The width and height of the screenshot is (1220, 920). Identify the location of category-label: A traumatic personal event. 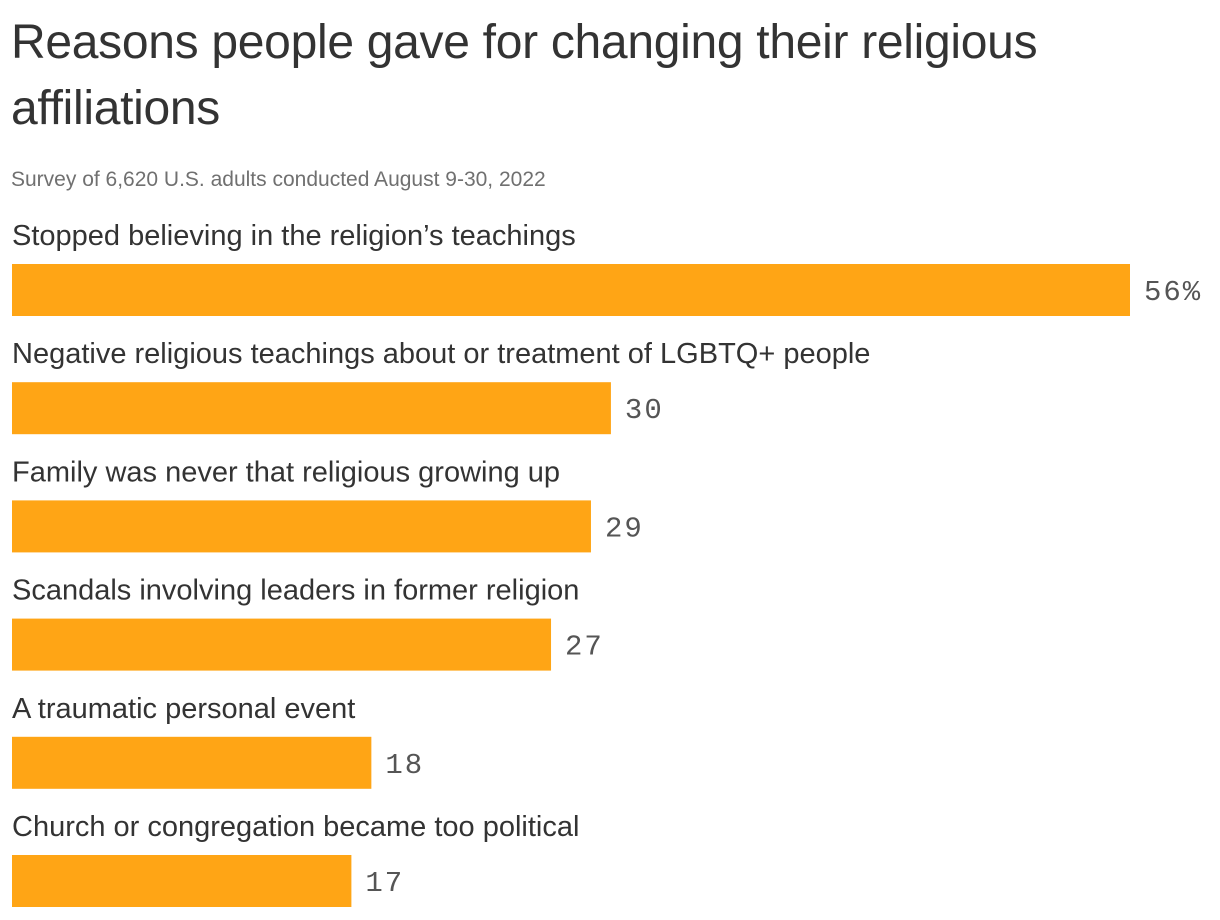
(183, 709).